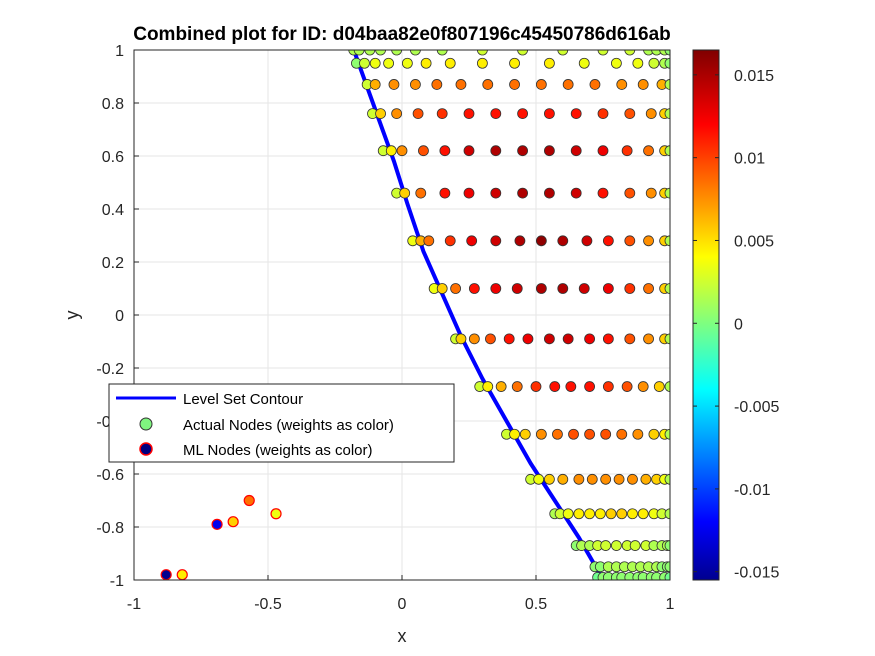  Describe the element at coordinates (117, 581) in the screenshot. I see `y-tick-label: -1` at that location.